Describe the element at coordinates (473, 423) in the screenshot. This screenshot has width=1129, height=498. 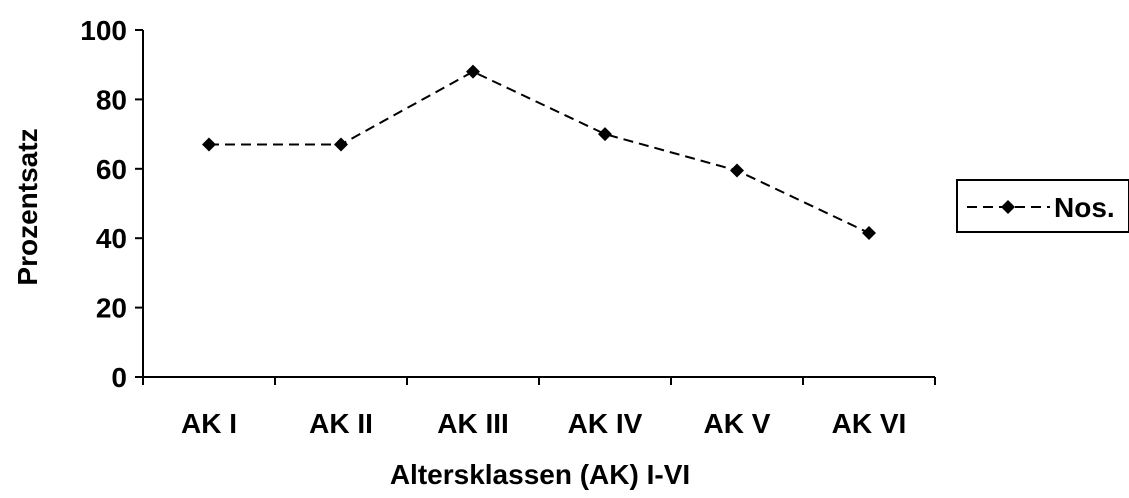
I see `x-tick-label: AK III` at that location.